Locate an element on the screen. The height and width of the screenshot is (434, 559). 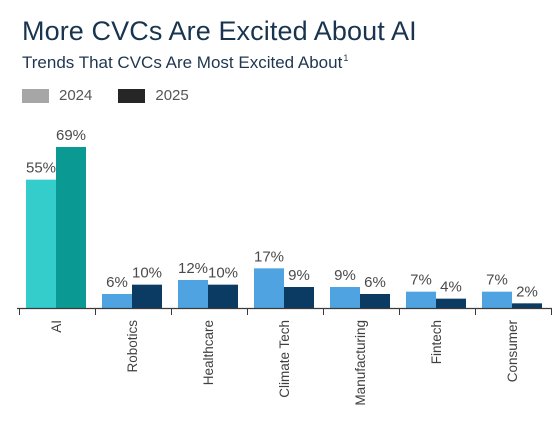
category-label-fintech: Fintech is located at coordinates (436, 342).